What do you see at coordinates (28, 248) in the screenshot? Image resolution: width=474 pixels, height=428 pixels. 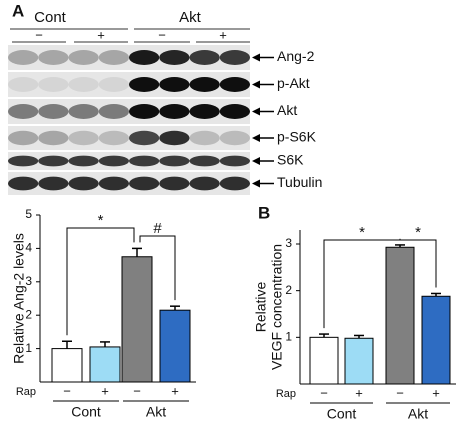 I see `y-tick-label: 4` at bounding box center [28, 248].